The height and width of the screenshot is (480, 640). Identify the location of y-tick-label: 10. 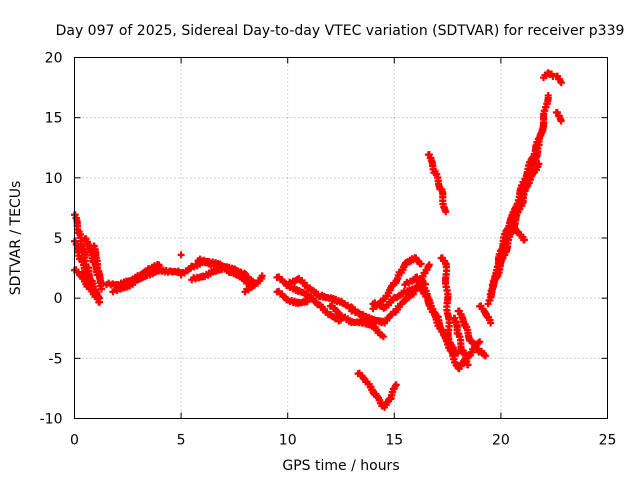
(54, 179).